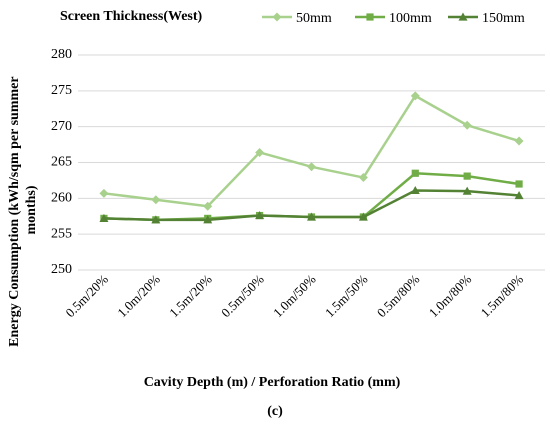 This screenshot has height=425, width=550. I want to click on legend-item: 50mm, so click(297, 18).